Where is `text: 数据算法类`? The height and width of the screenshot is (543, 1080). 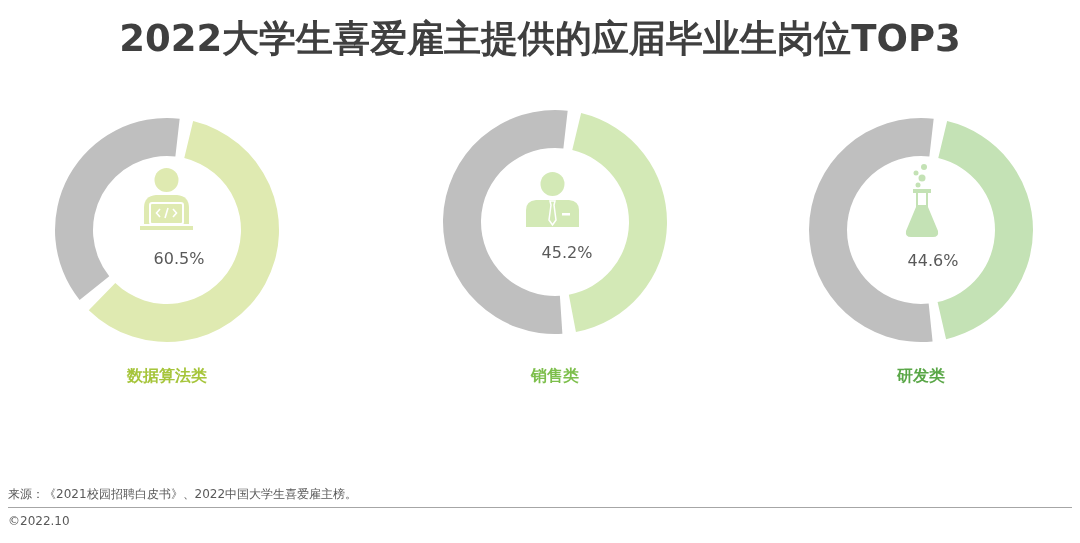 text: 数据算法类 is located at coordinates (166, 375).